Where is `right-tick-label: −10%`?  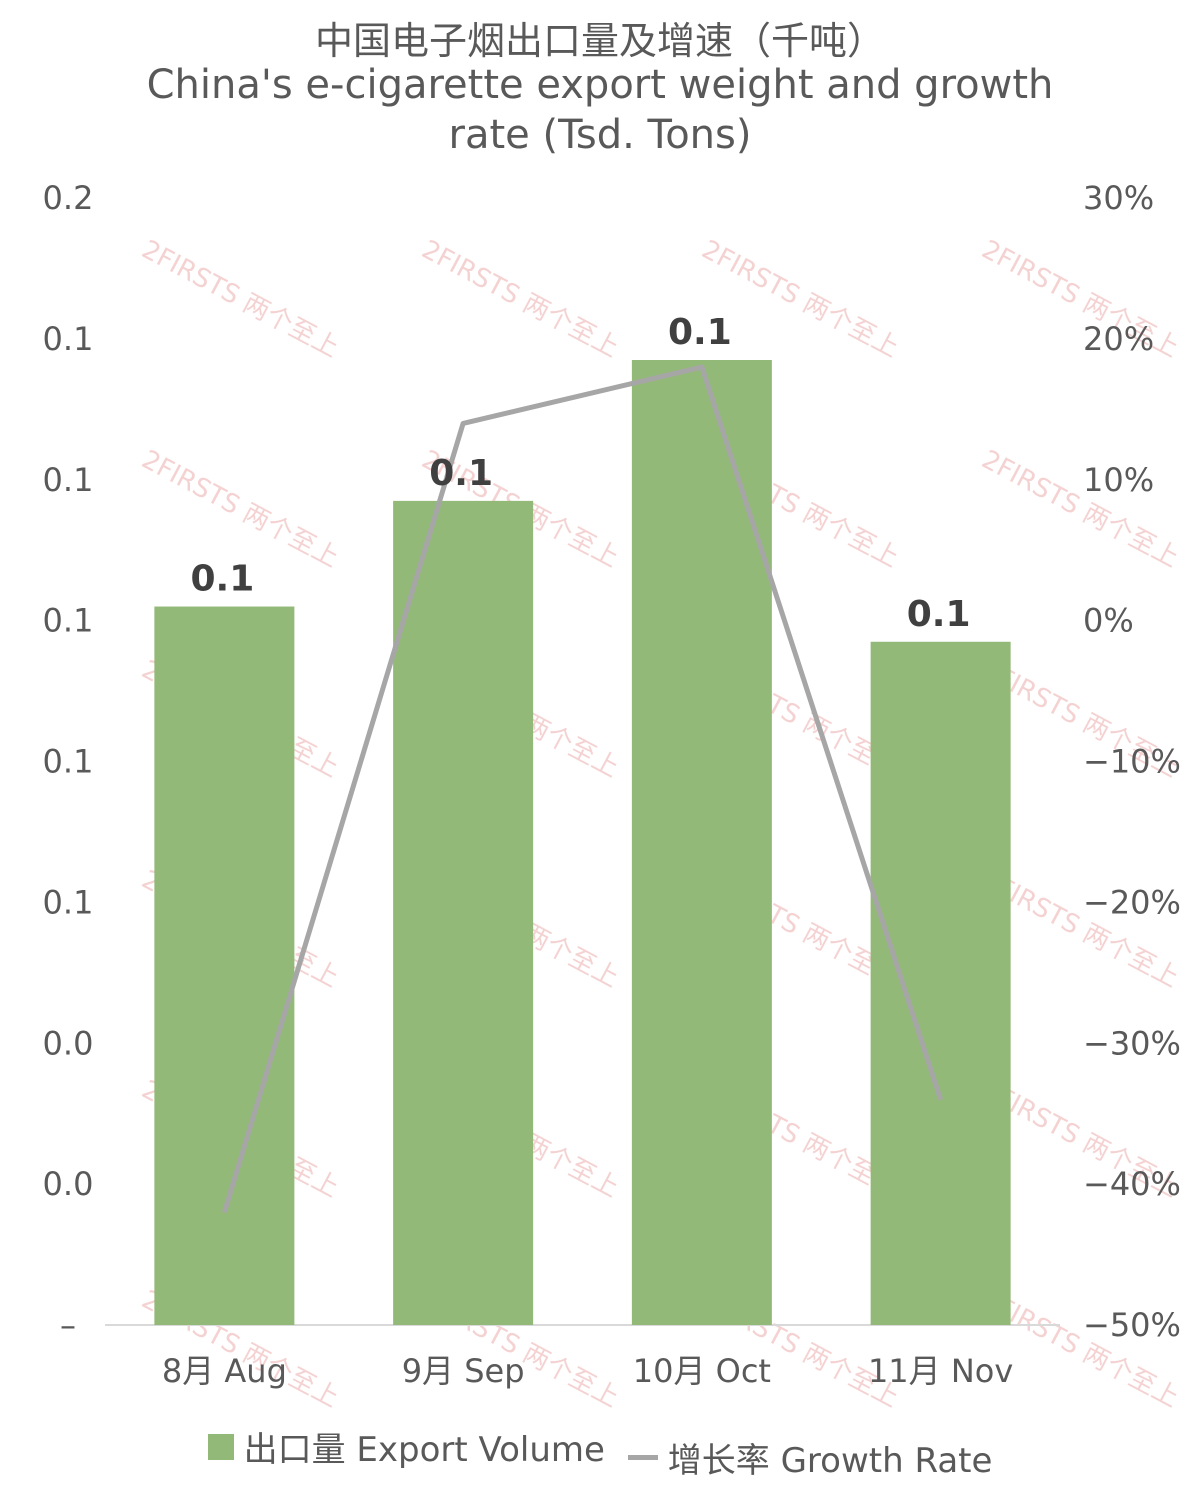
right-tick-label: −10% is located at coordinates (1132, 762).